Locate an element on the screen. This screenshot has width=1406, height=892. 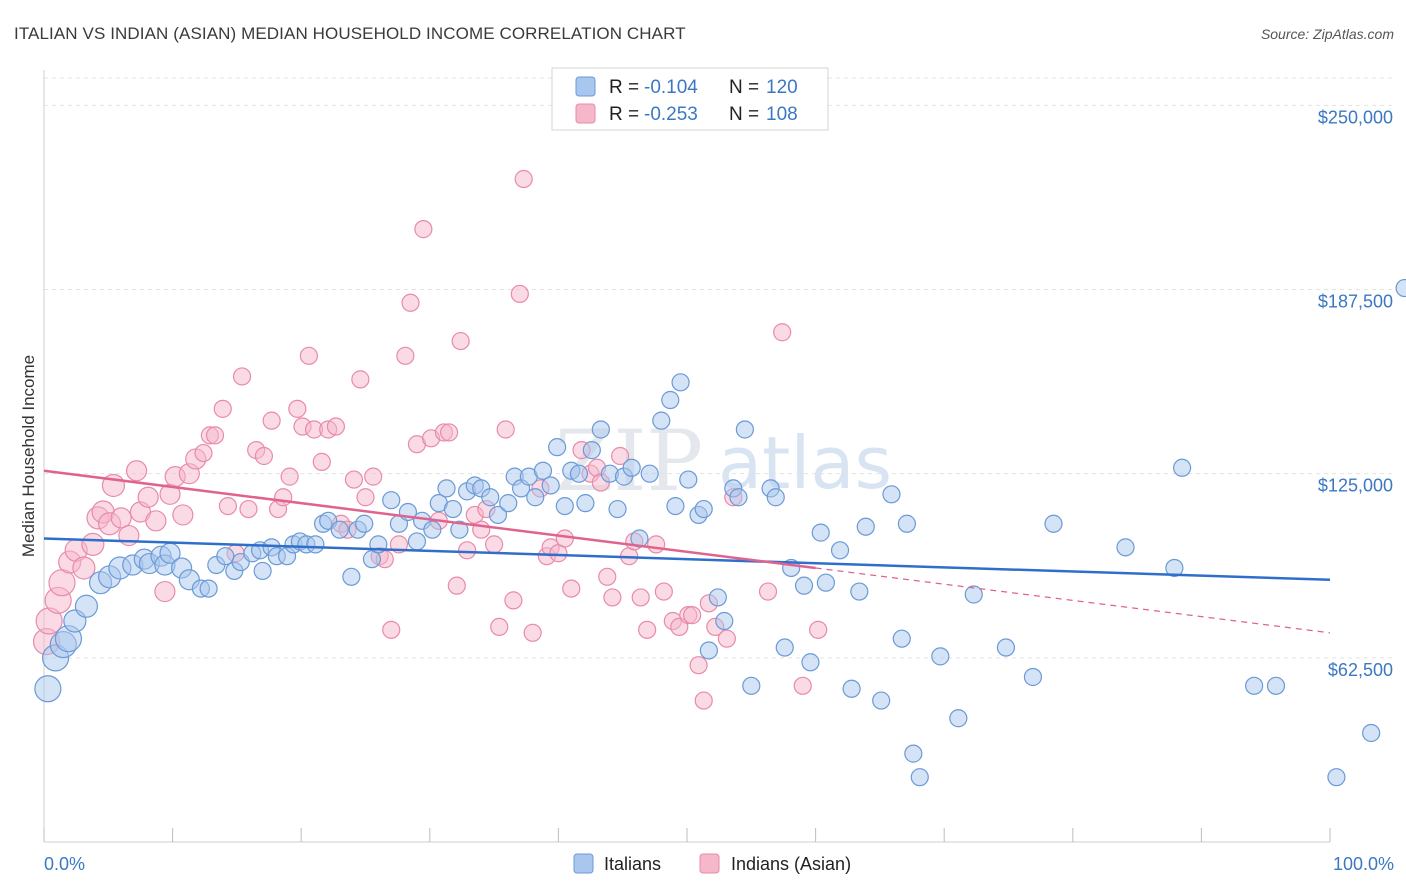
legend-r-label-italians: R = is located at coordinates (624, 87).